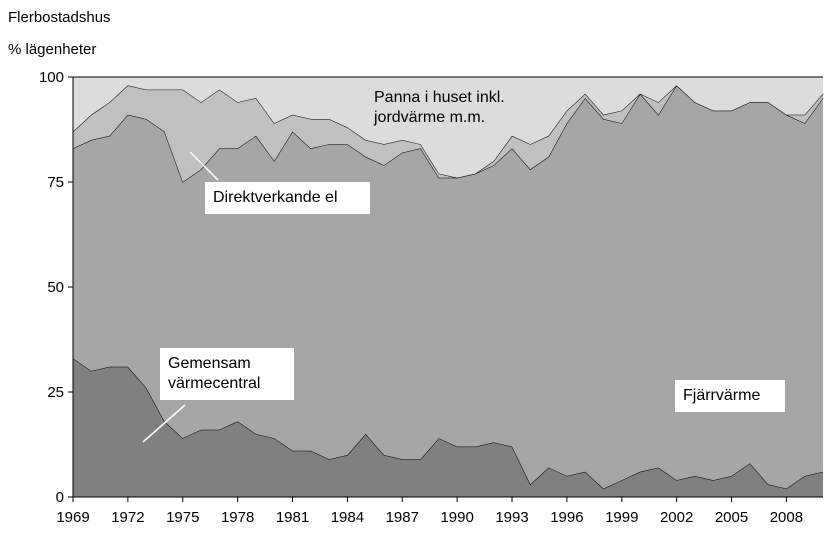 The height and width of the screenshot is (540, 833). What do you see at coordinates (55, 182) in the screenshot?
I see `y-tick-label: 75` at bounding box center [55, 182].